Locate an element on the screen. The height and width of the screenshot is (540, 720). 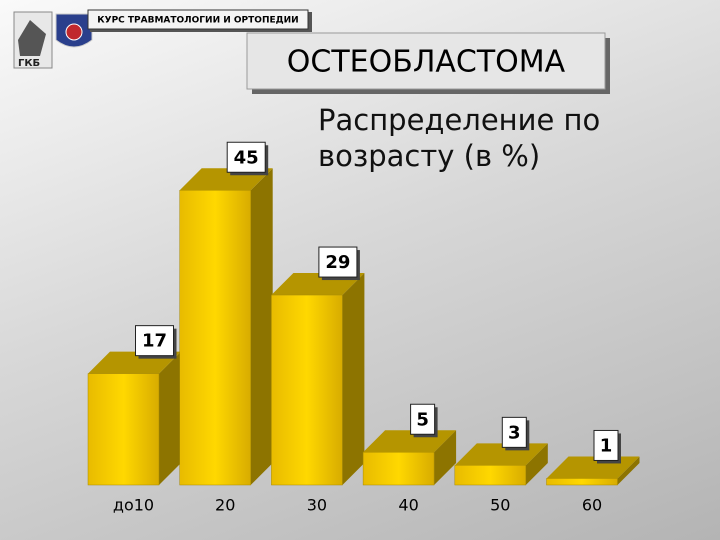
value-label: 1 is located at coordinates (606, 445).